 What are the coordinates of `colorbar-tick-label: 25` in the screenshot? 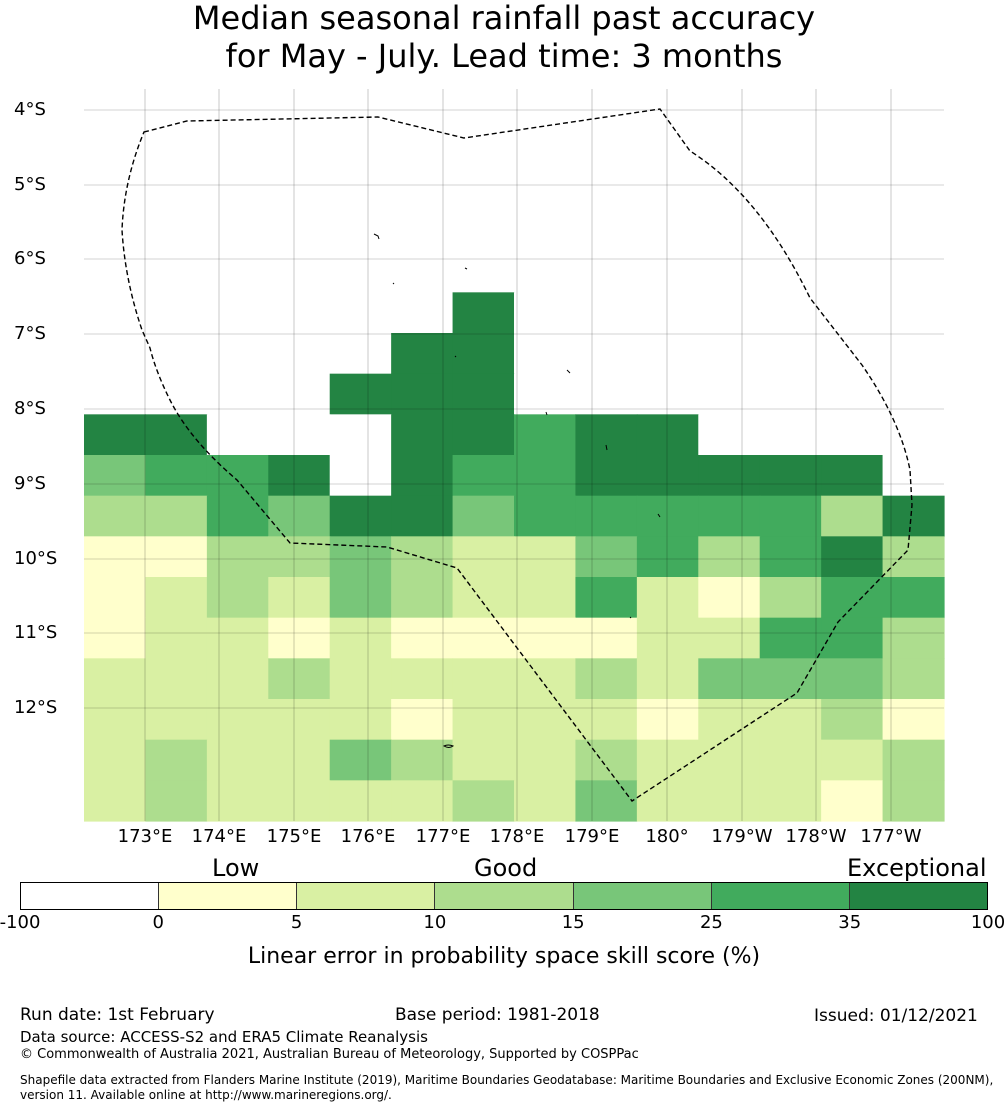 It's located at (711, 922).